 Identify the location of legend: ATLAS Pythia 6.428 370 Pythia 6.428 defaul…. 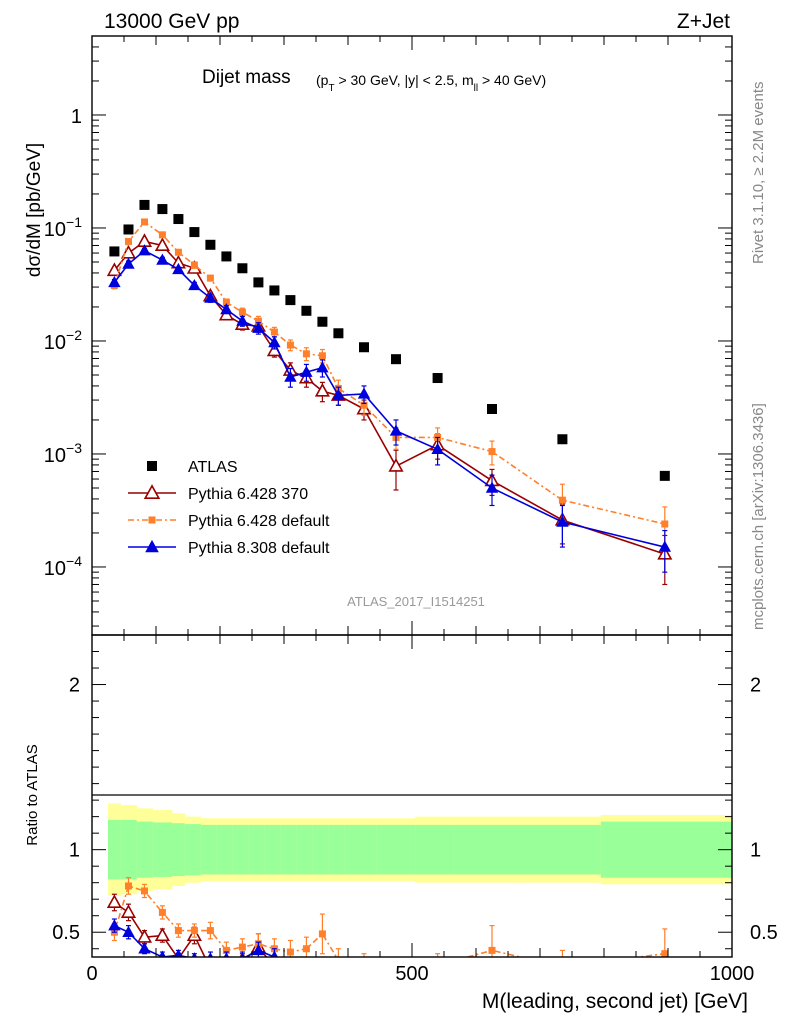
(229, 508).